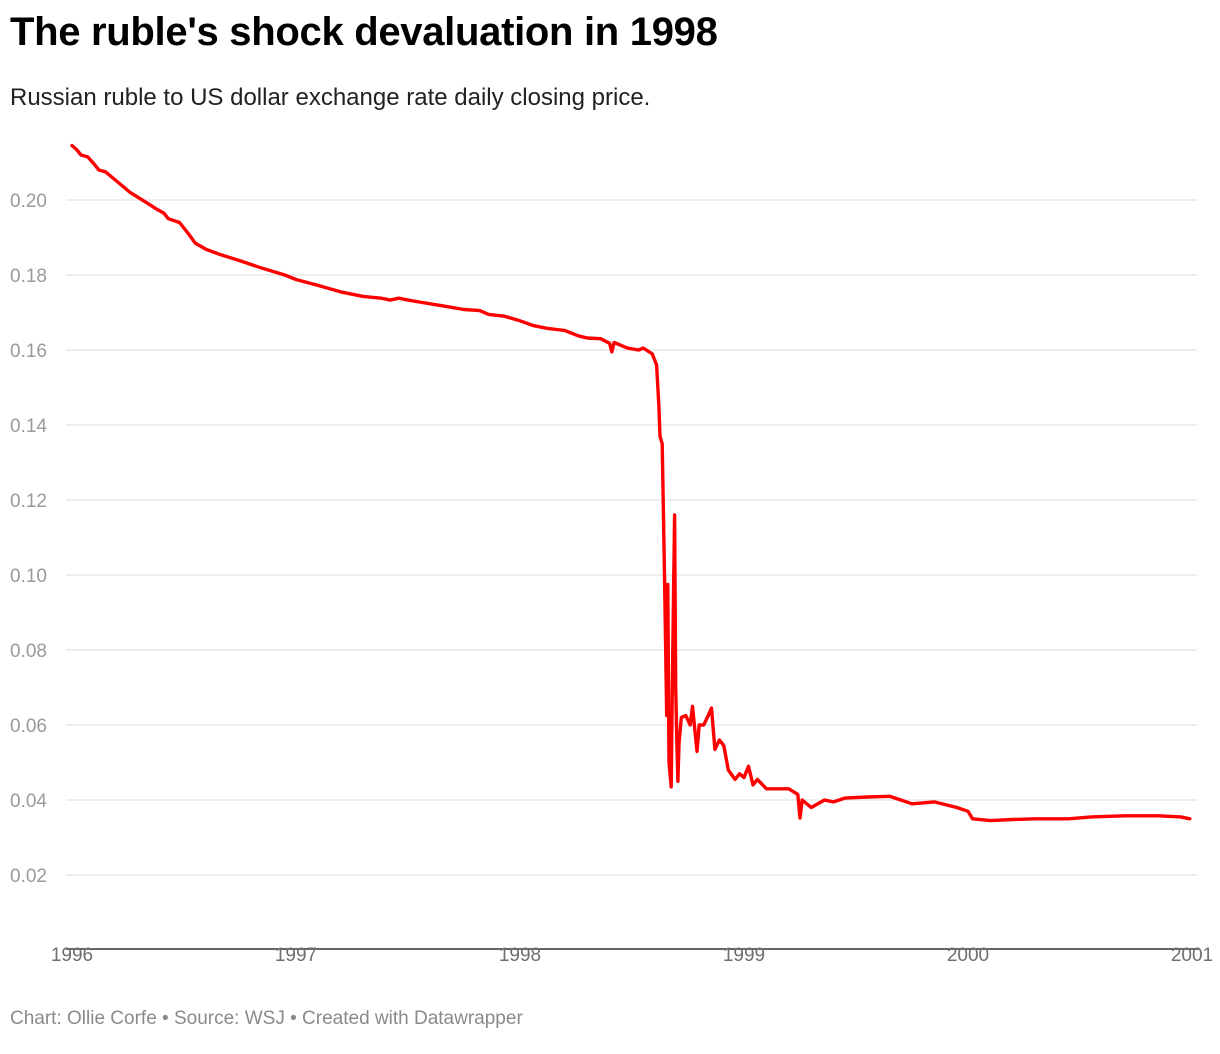 Image resolution: width=1220 pixels, height=1054 pixels. Describe the element at coordinates (28, 426) in the screenshot. I see `y-tick-label: 0.14` at that location.